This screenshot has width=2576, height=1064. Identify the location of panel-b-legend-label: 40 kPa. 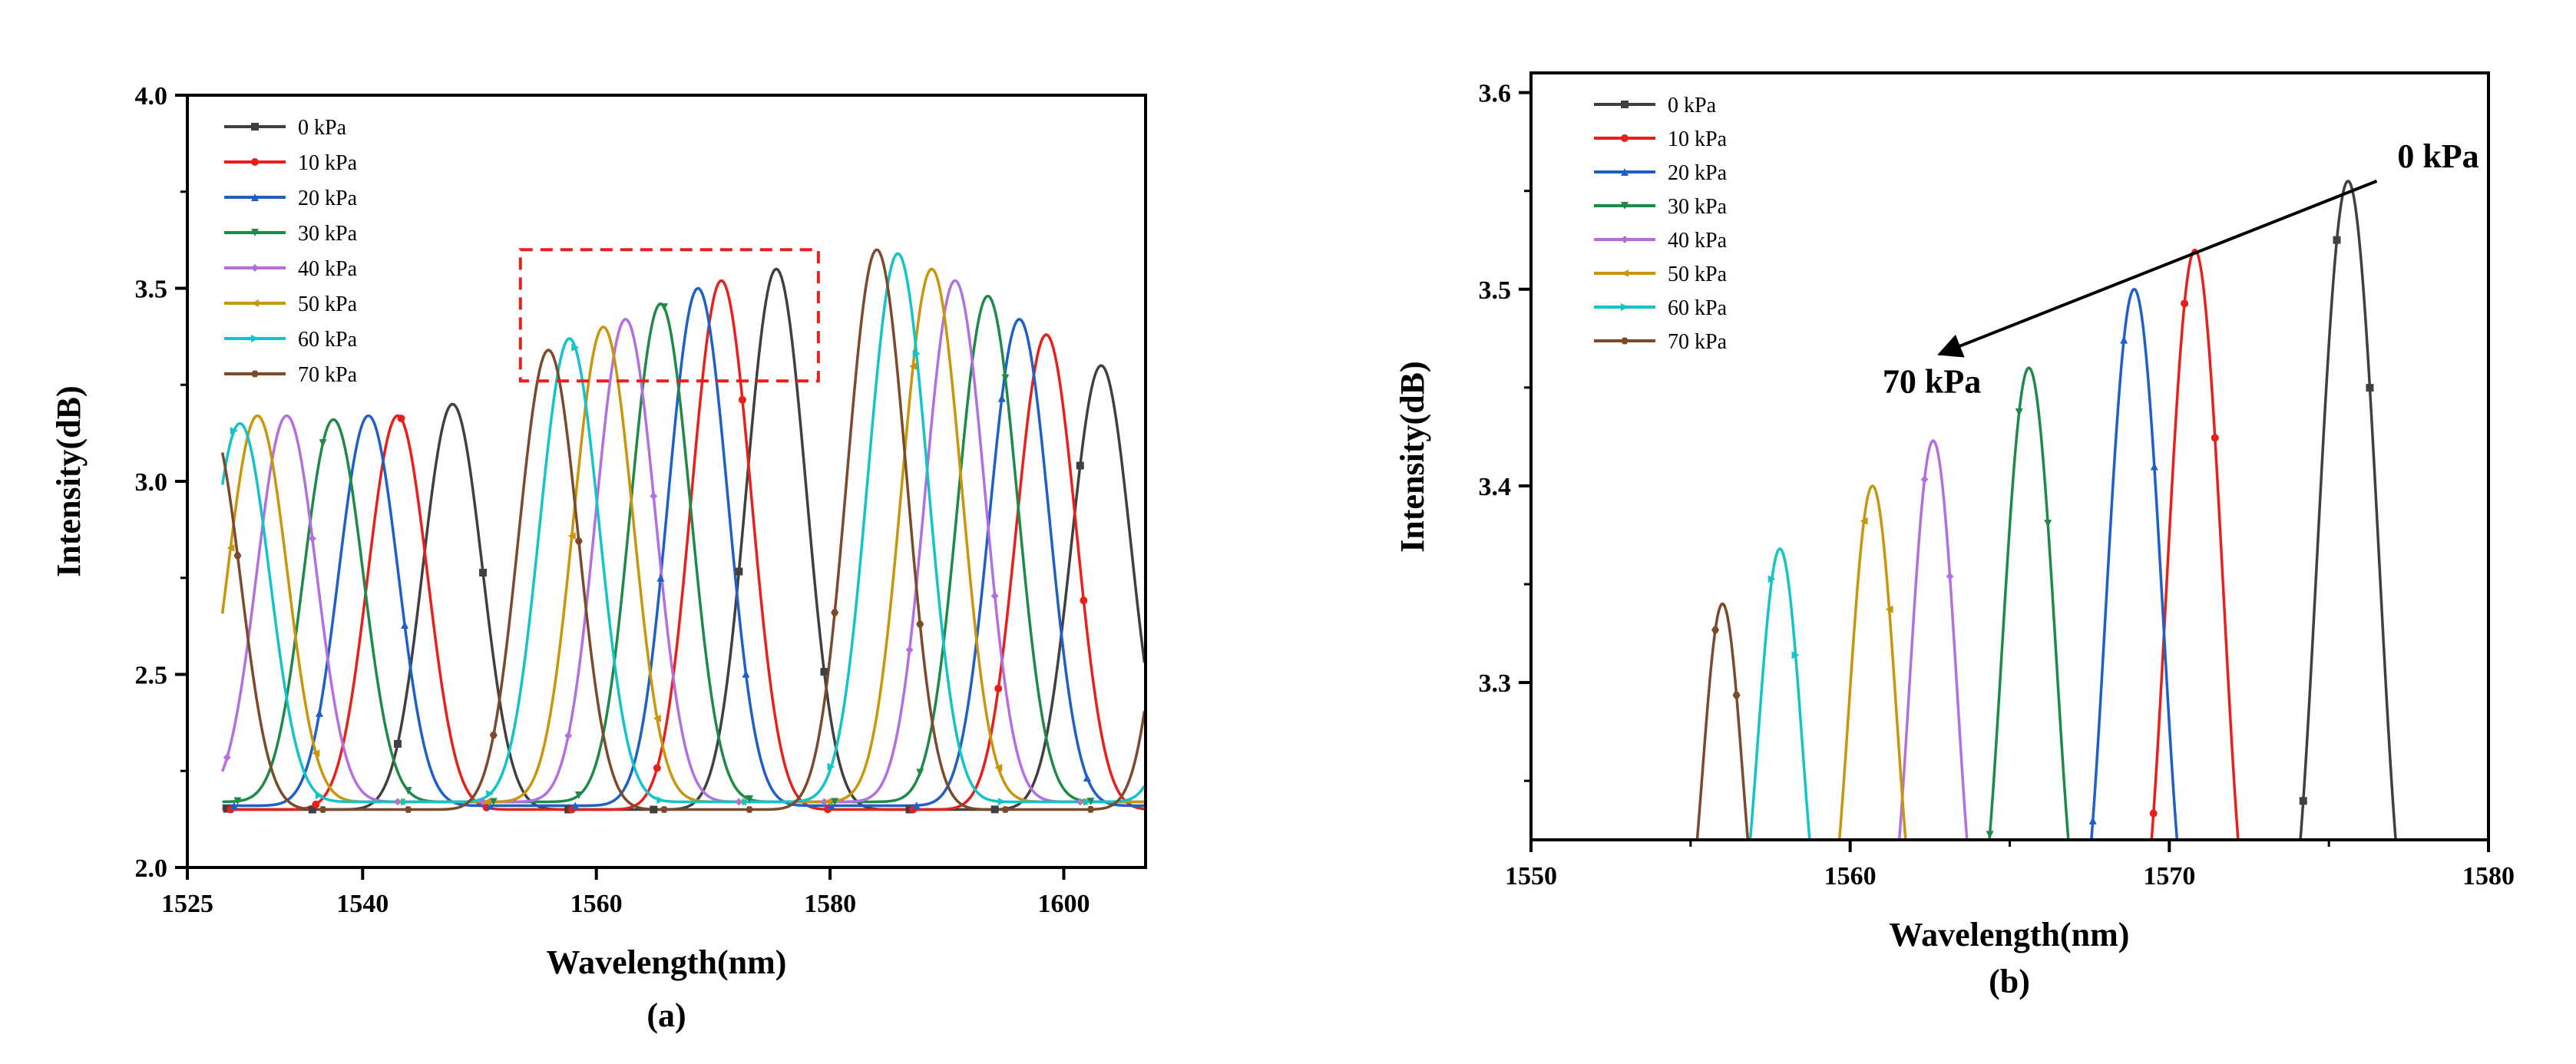
(1698, 241).